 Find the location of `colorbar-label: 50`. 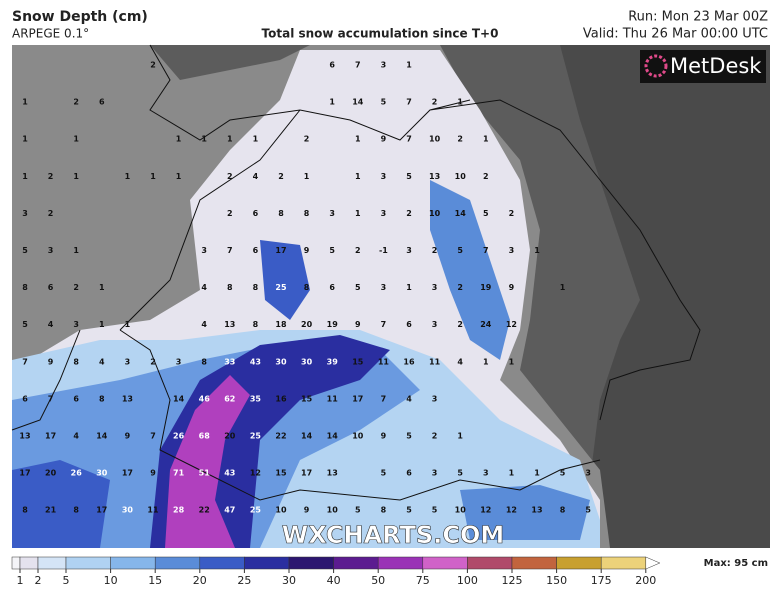

colorbar-label: 50 is located at coordinates (378, 580).